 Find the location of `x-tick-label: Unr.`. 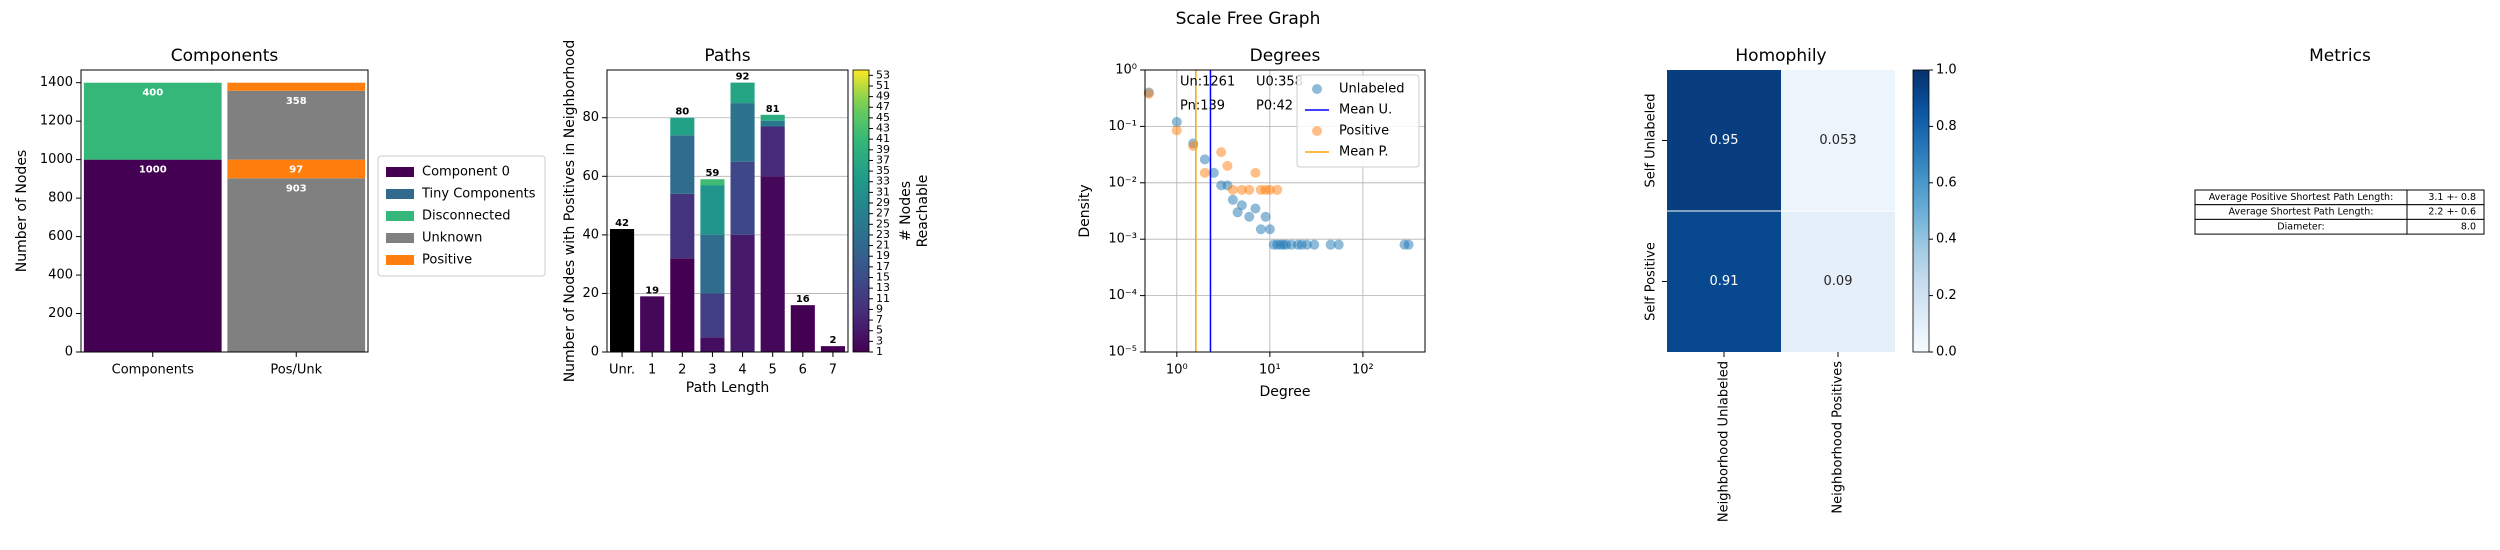

x-tick-label: Unr. is located at coordinates (622, 370).